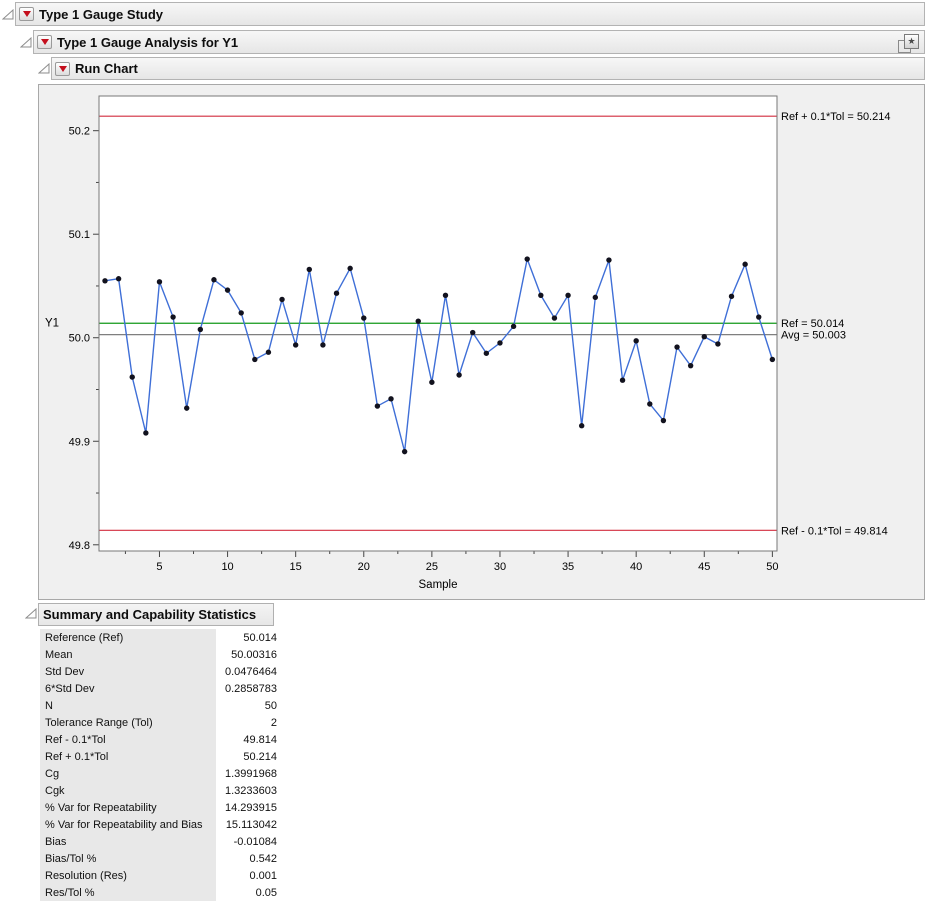 This screenshot has height=903, width=926. Describe the element at coordinates (161, 756) in the screenshot. I see `stat-row: Ref + 0.1*Tol 50.214` at that location.